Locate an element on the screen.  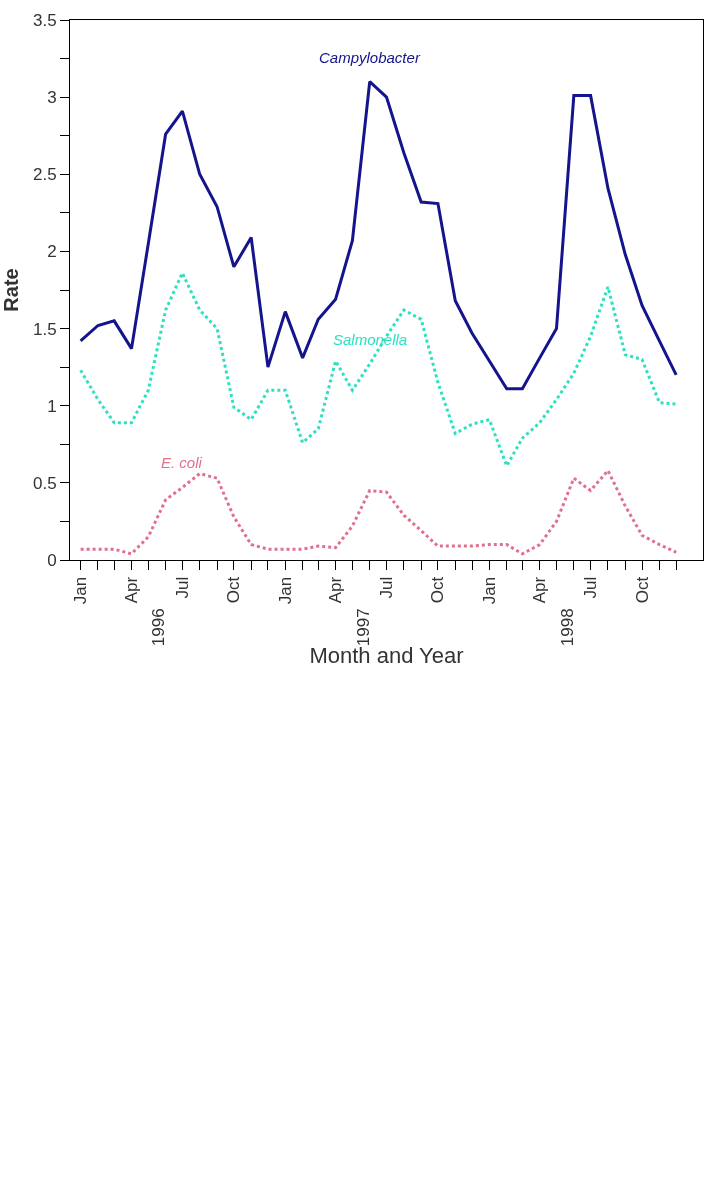
y-tick-label: 0.5 is located at coordinates (44, 483).